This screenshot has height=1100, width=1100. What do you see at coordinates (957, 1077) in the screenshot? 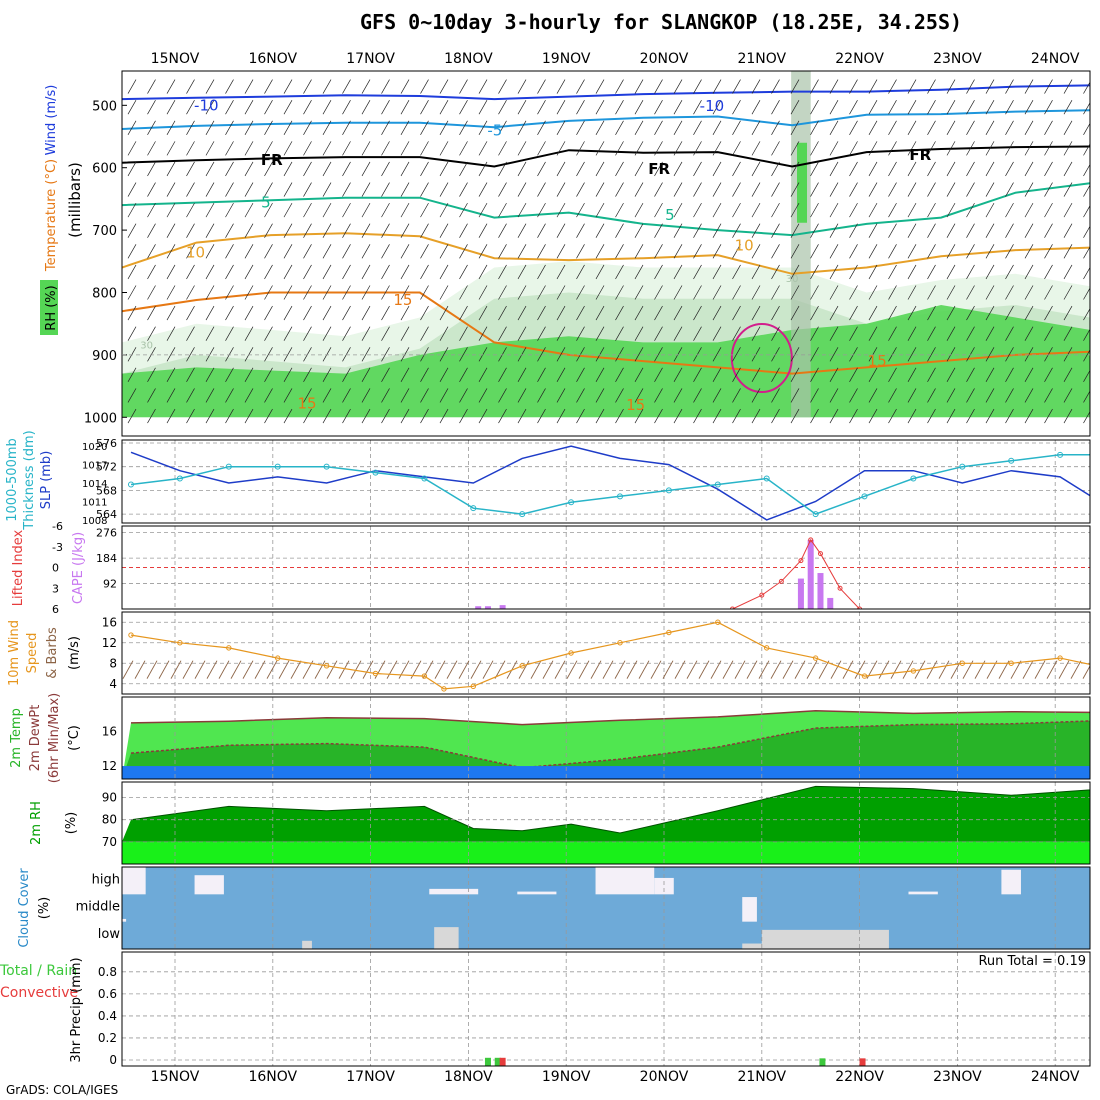
I see `date-bottom-8: 23NOV` at bounding box center [957, 1077].